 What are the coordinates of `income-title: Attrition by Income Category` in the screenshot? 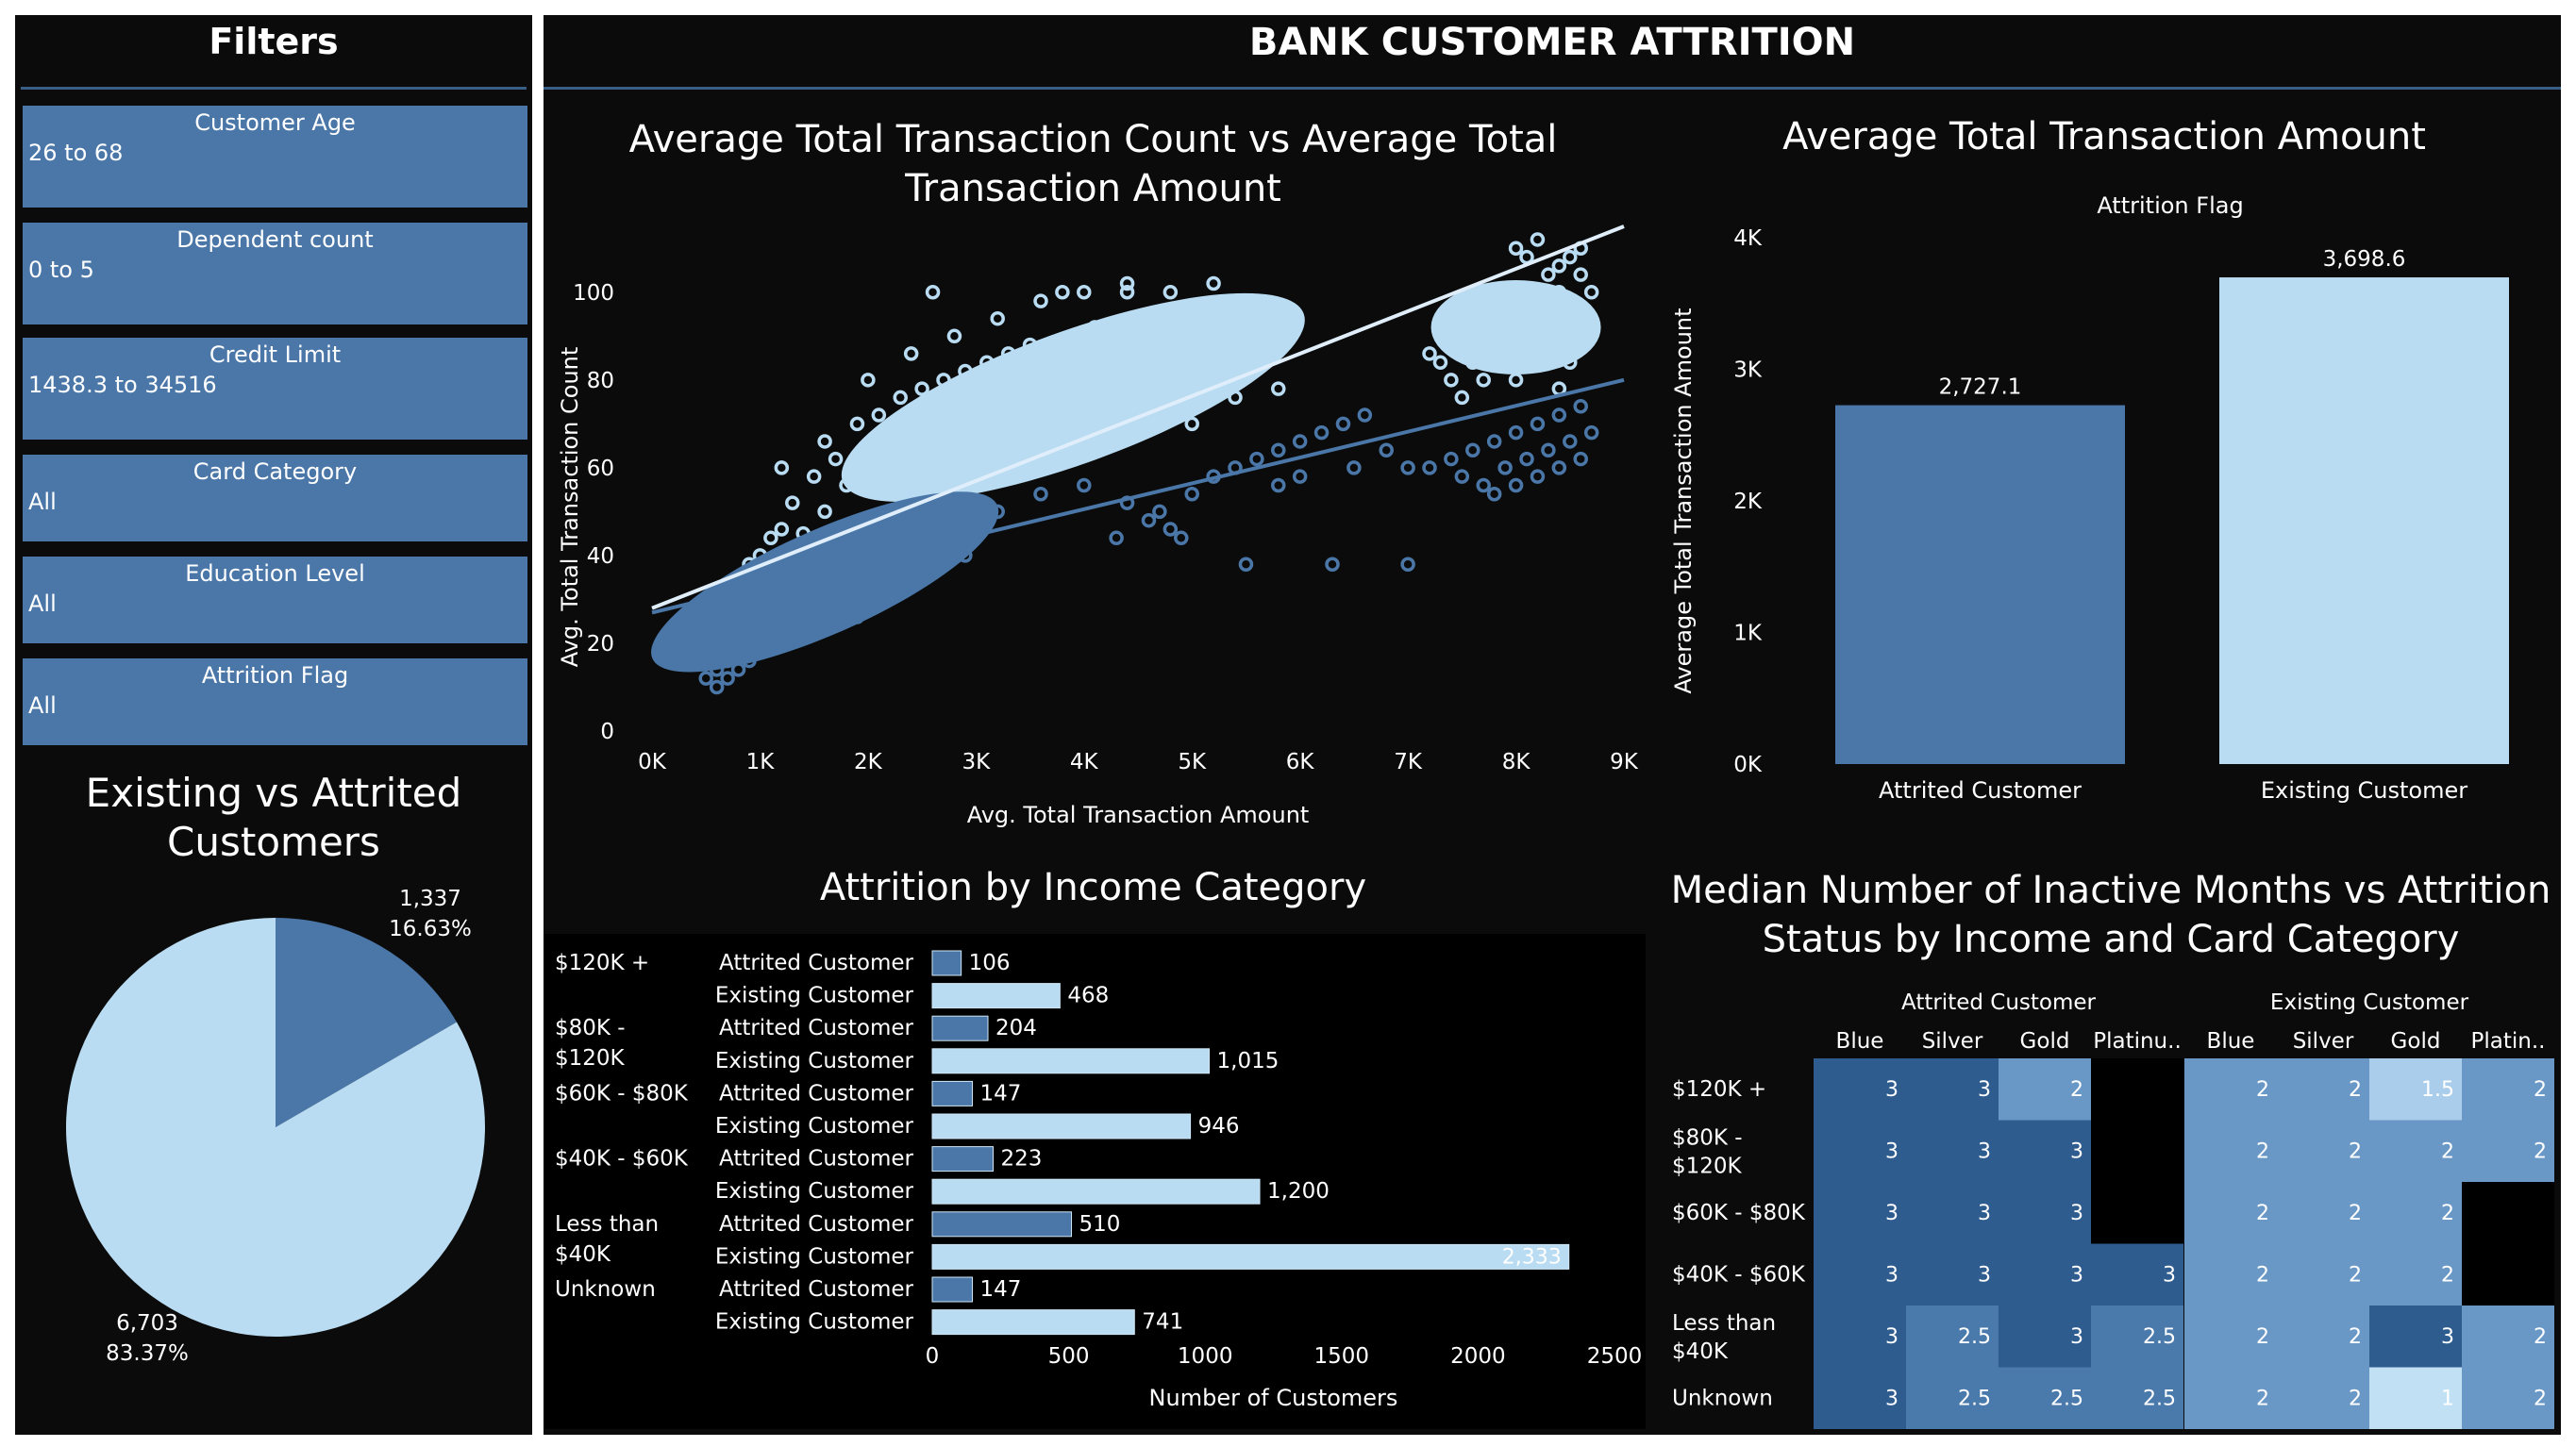 It's located at (1093, 888).